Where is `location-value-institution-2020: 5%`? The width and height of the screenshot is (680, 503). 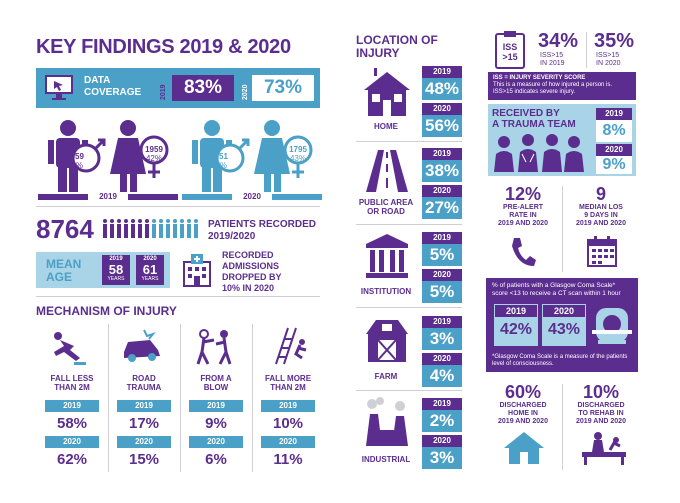
location-value-institution-2020: 5% is located at coordinates (442, 292).